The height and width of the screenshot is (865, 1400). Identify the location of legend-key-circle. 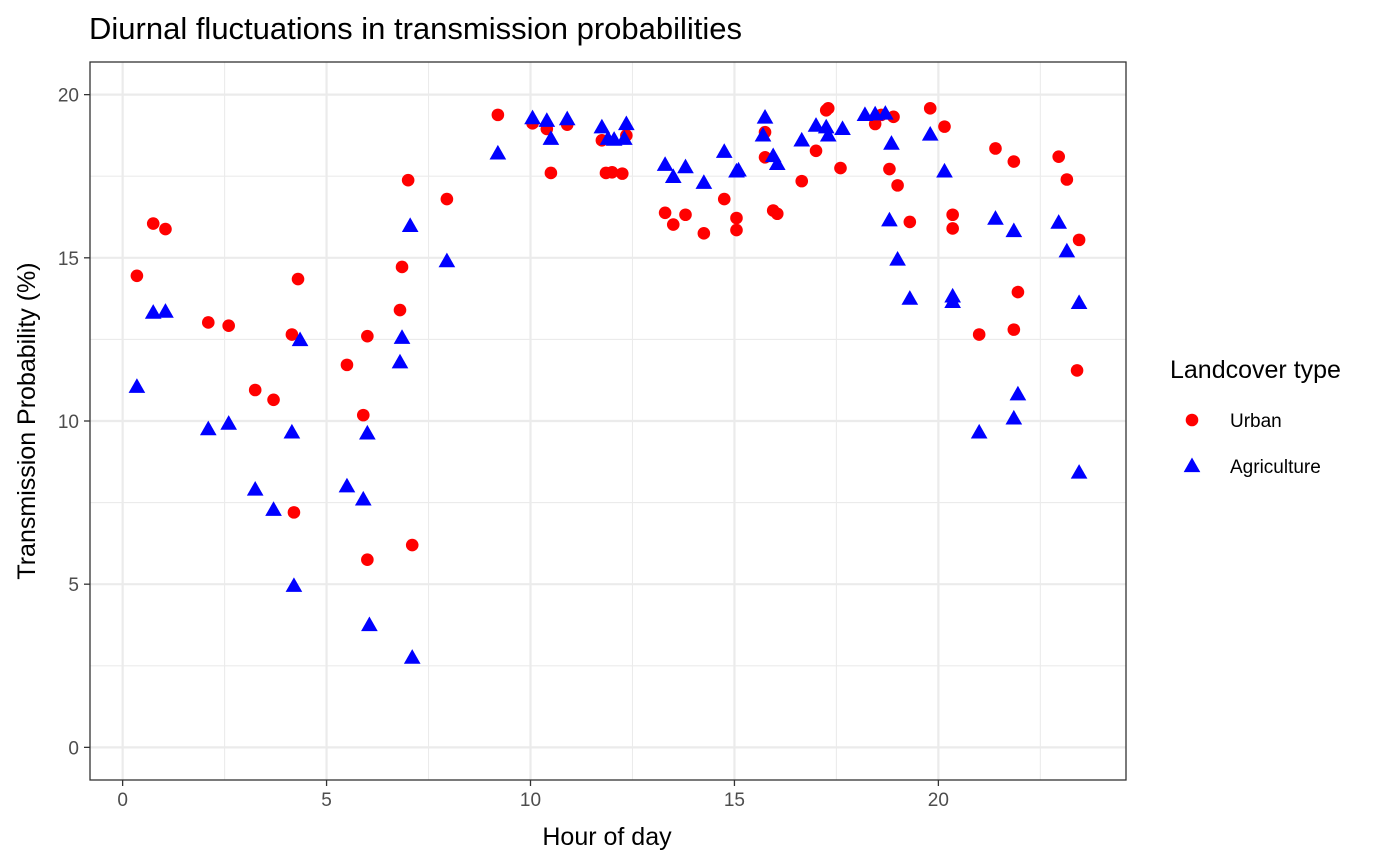
(1192, 420).